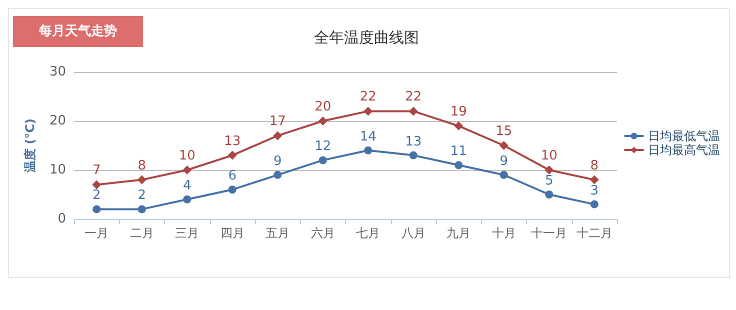 The image size is (736, 310). What do you see at coordinates (96, 233) in the screenshot?
I see `x-tick-label: 一月` at bounding box center [96, 233].